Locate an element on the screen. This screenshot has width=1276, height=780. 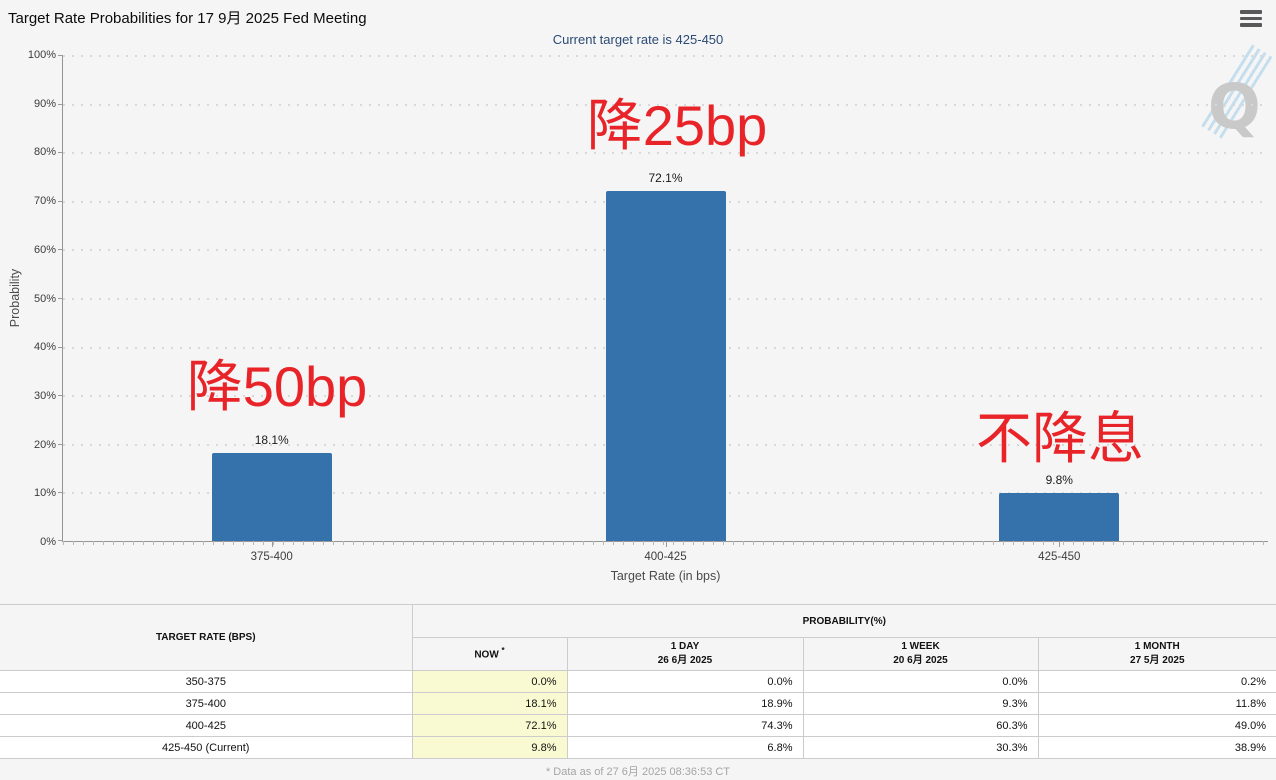
y-axis-tick-label: 100% is located at coordinates (41, 55).